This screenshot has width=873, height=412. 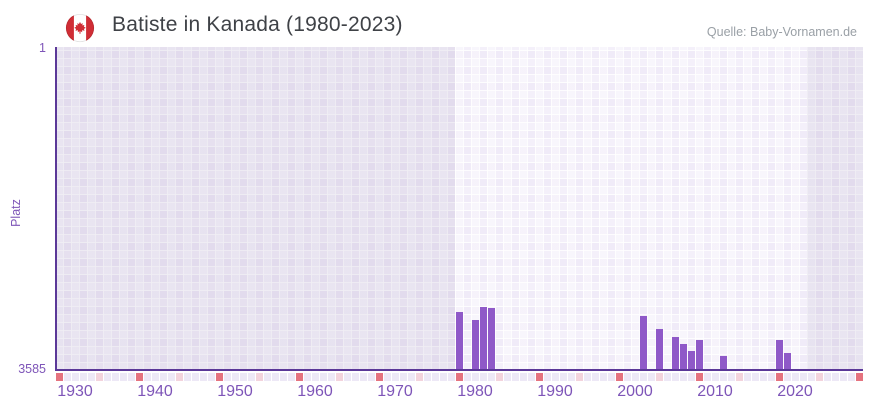 What do you see at coordinates (699, 355) in the screenshot?
I see `bar-2008` at bounding box center [699, 355].